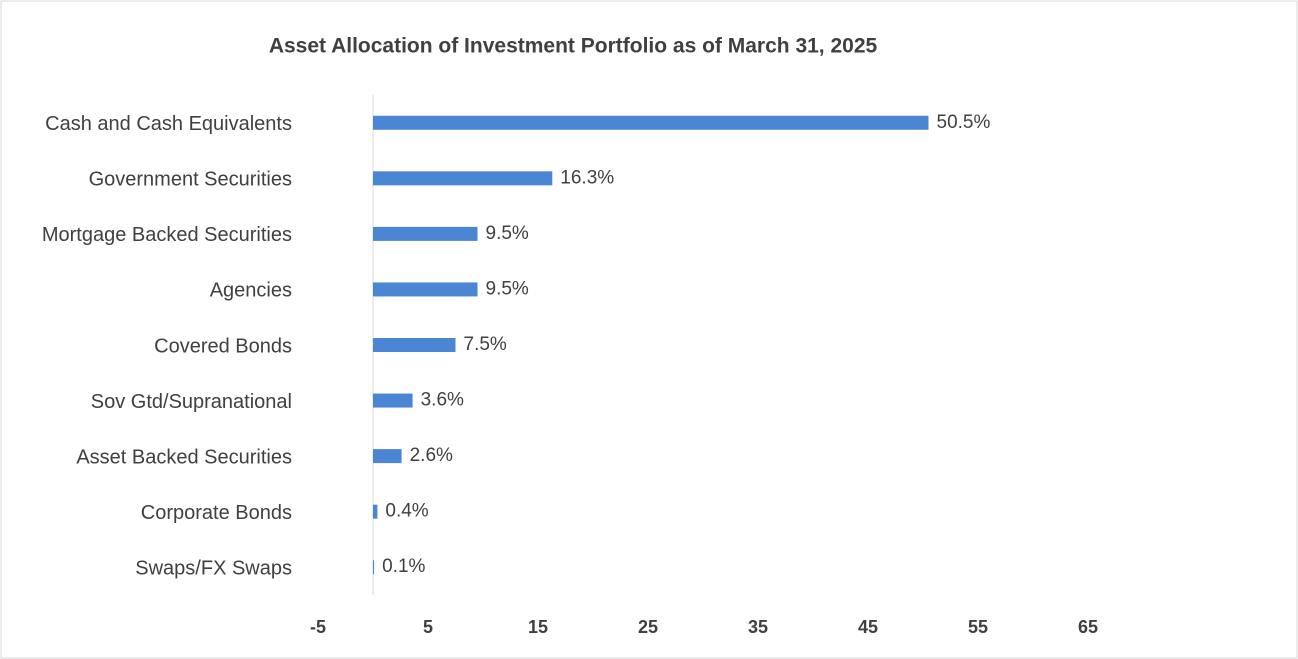 The image size is (1298, 659). I want to click on y-tick-label: Government Securities, so click(190, 180).